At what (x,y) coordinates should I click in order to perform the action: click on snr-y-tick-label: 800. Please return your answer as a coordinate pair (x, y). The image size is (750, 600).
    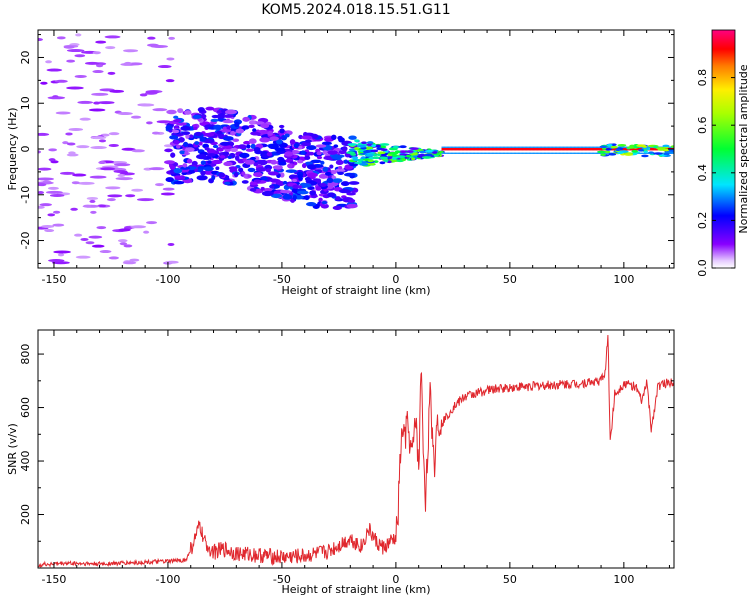
    Looking at the image, I should click on (25, 354).